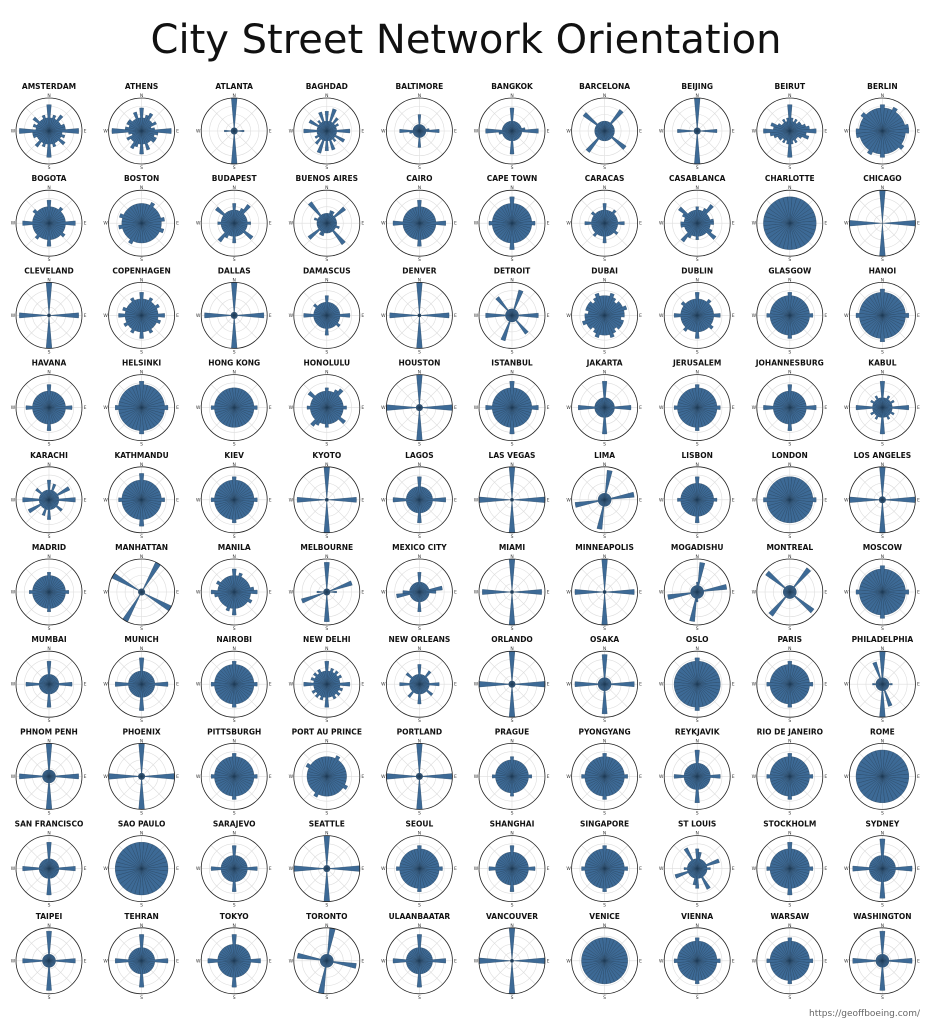 The image size is (933, 1024). Describe the element at coordinates (419, 455) in the screenshot. I see `city-name: LAGOS` at that location.